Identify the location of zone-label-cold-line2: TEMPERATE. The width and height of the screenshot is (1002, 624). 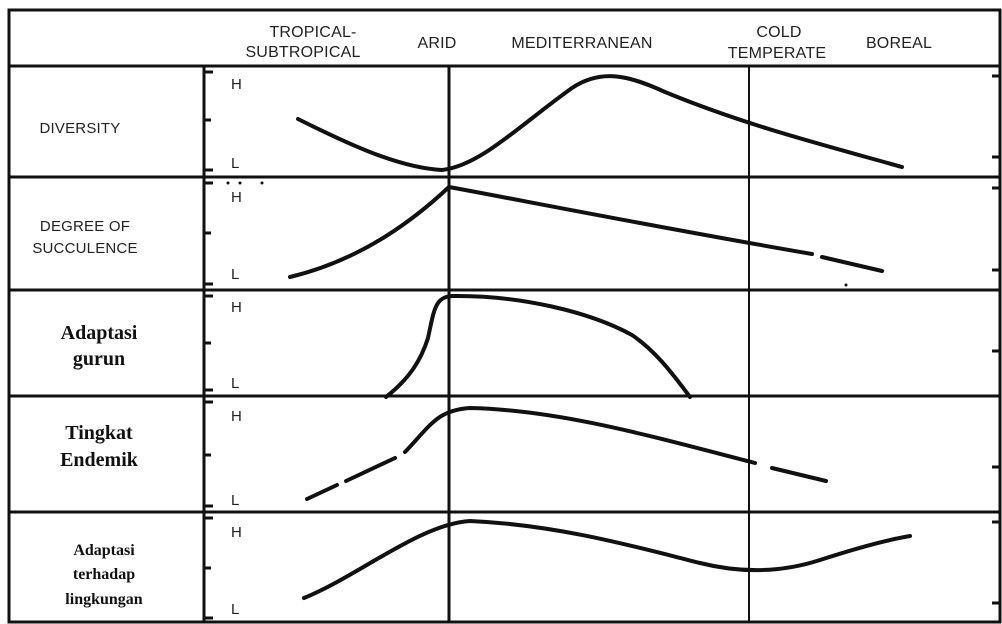
(777, 53).